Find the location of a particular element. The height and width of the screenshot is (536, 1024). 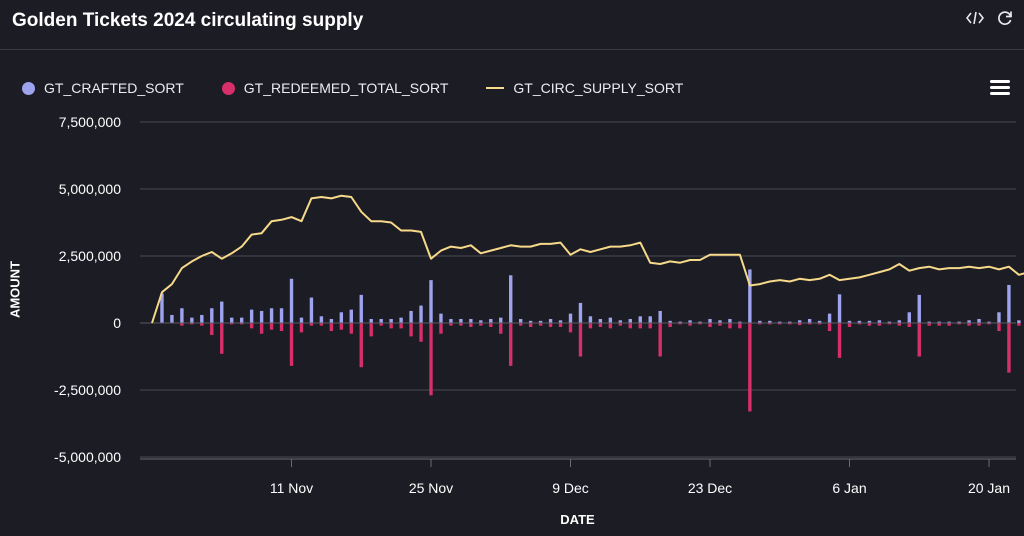

x-tick-label: 9 Dec is located at coordinates (570, 488).